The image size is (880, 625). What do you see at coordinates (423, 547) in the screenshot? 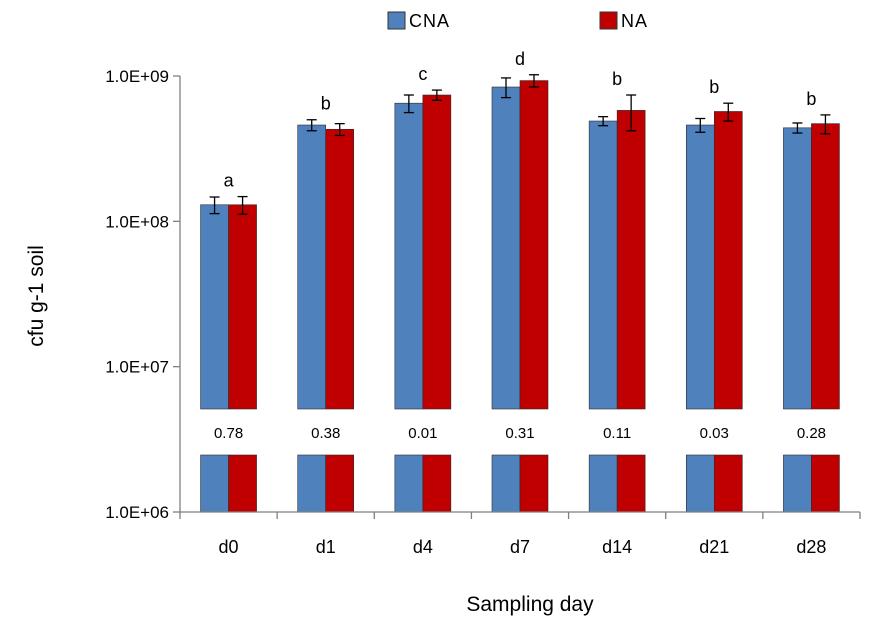
I see `x-tick-label-d4: d4` at bounding box center [423, 547].